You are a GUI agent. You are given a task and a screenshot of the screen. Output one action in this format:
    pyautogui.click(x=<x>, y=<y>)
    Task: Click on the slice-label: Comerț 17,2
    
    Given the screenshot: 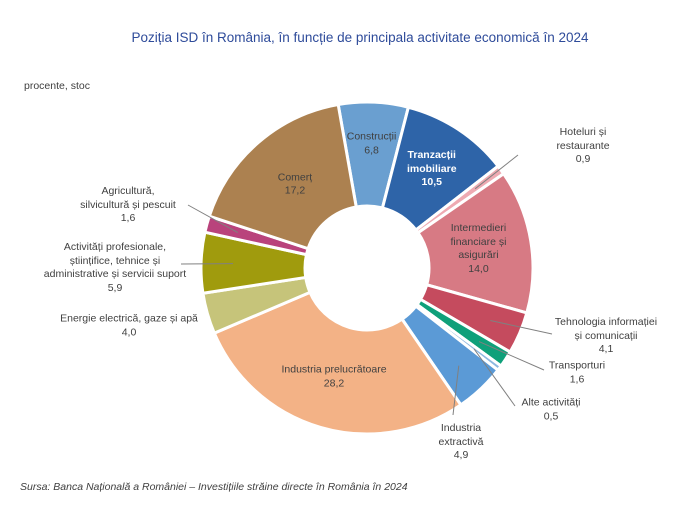 What is the action you would take?
    pyautogui.click(x=295, y=184)
    